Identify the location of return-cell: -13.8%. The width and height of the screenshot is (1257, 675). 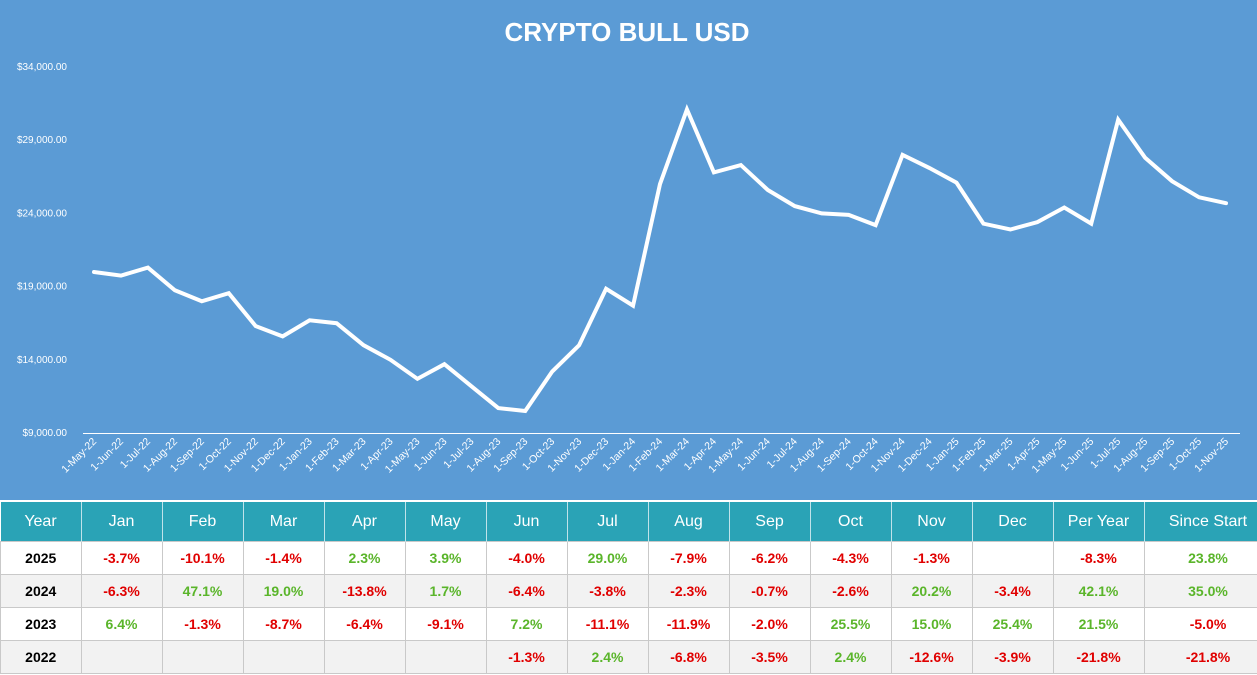
(364, 591).